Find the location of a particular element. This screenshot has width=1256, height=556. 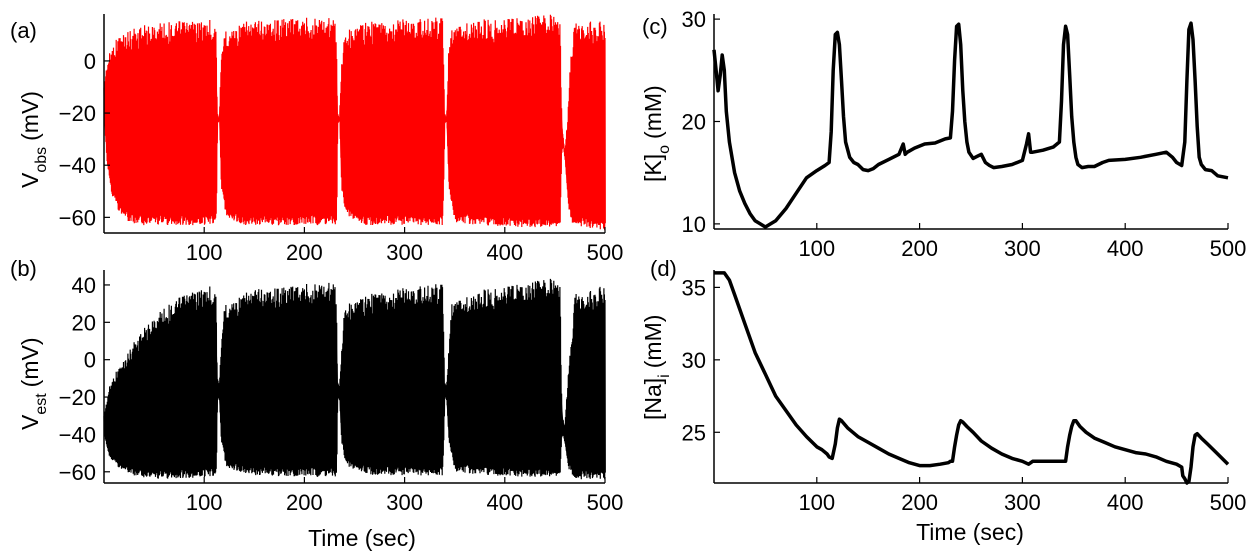

panel-a-label: (a) is located at coordinates (23, 30).